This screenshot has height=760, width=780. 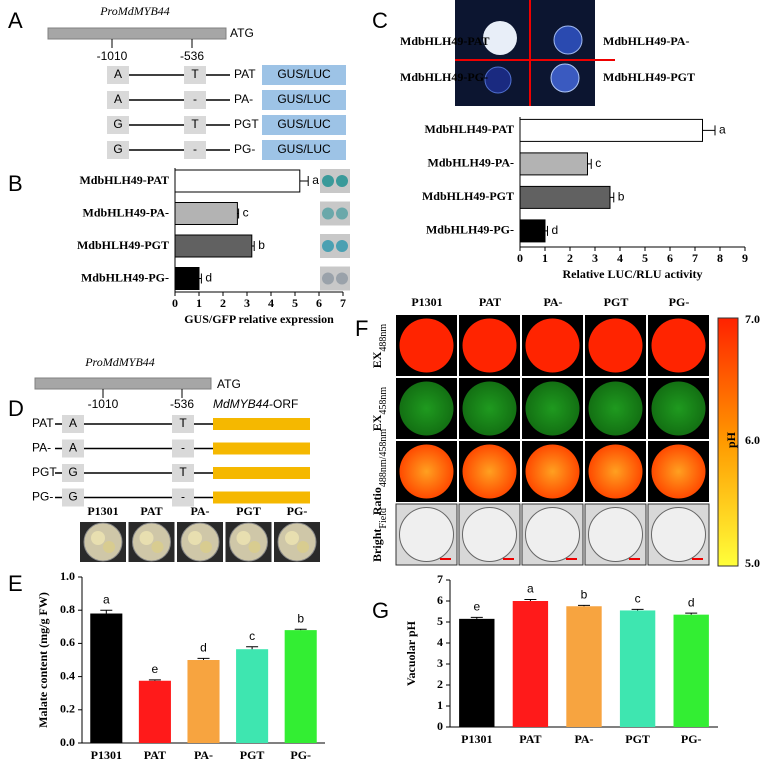 I want to click on category-label: MdbHLH49-PGT, so click(x=468, y=196).